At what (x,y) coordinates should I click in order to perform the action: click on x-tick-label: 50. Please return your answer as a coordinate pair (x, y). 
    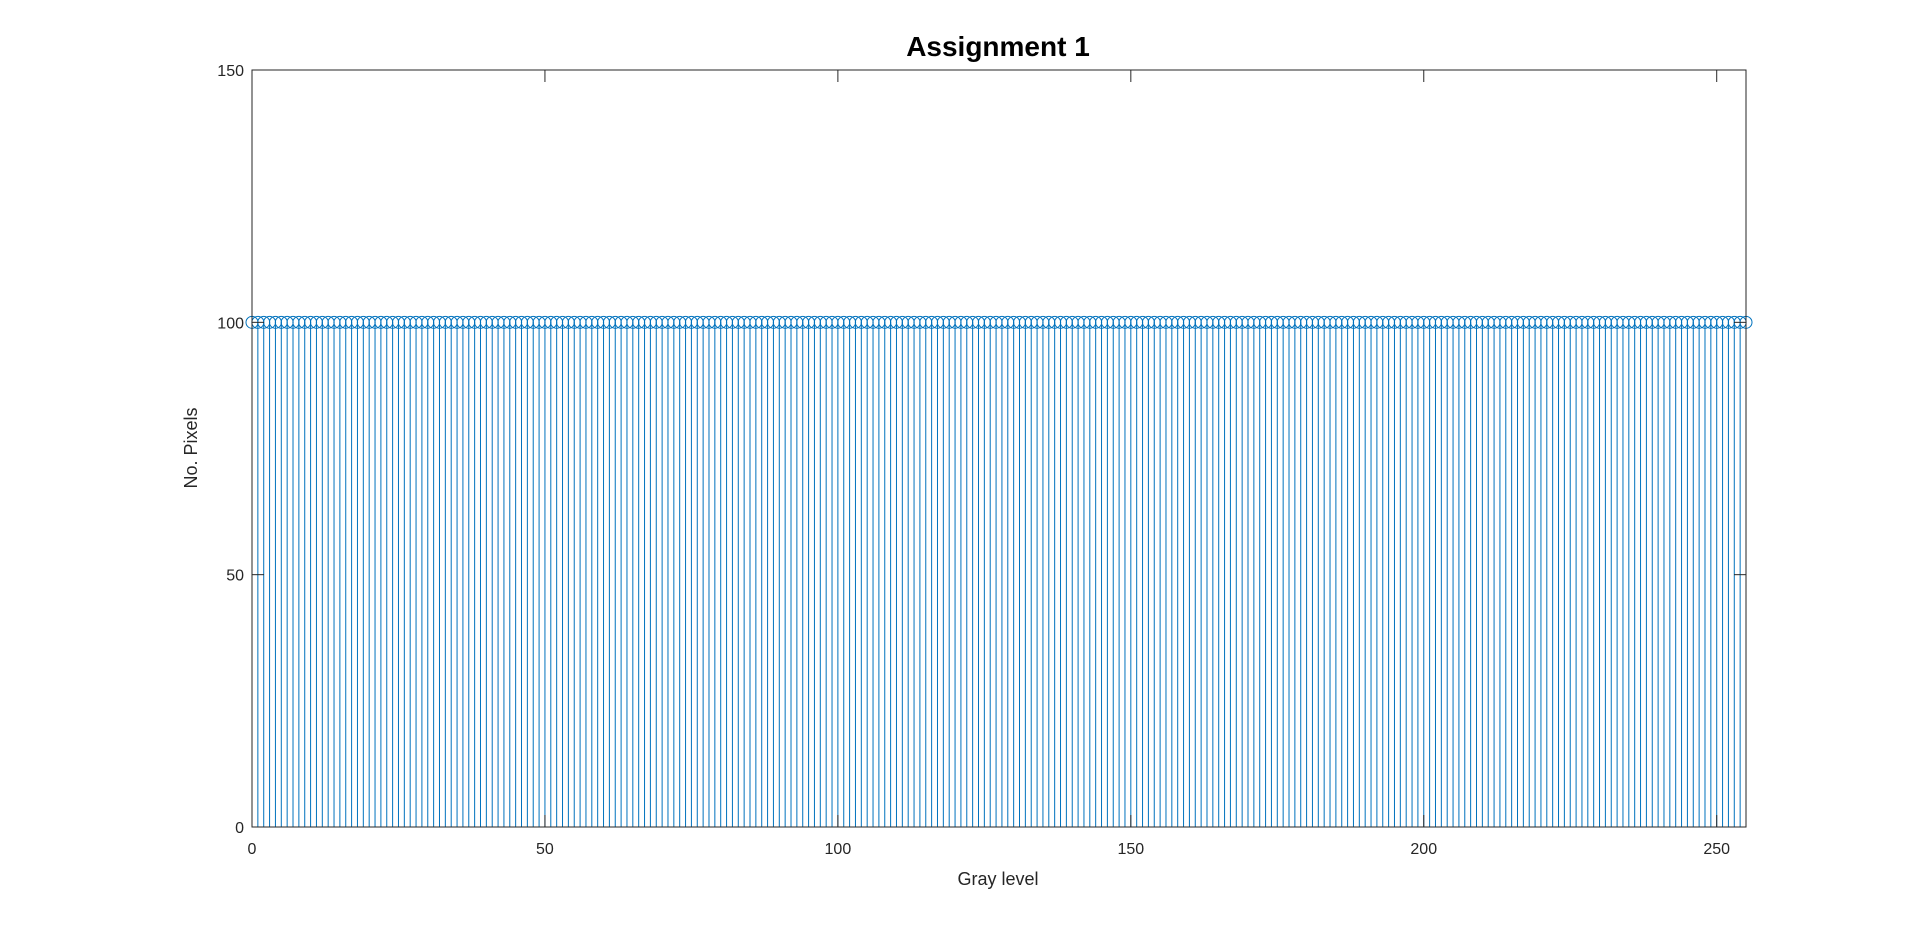
    Looking at the image, I should click on (545, 849).